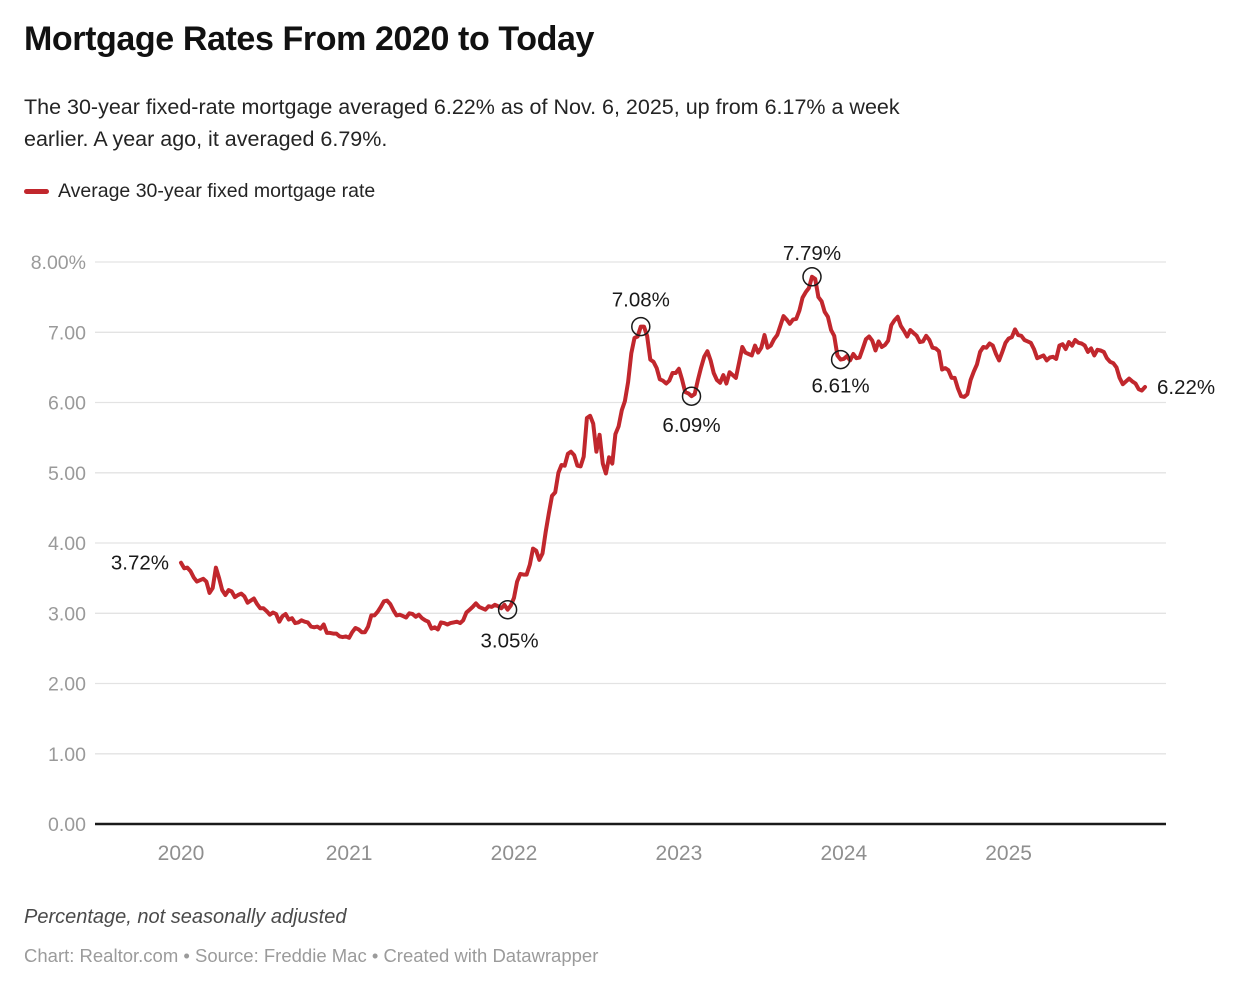 The width and height of the screenshot is (1240, 990). Describe the element at coordinates (67, 333) in the screenshot. I see `y-axis-label: 7.00` at that location.